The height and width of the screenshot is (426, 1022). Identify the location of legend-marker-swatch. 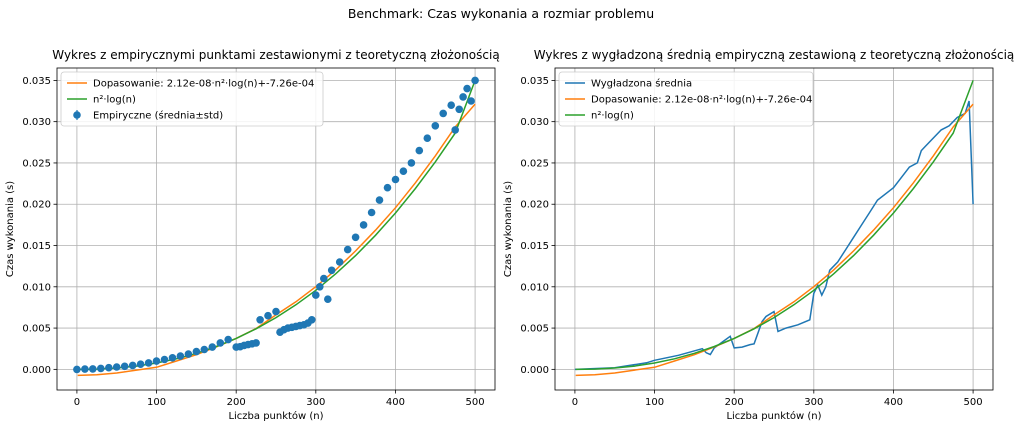
(77, 115).